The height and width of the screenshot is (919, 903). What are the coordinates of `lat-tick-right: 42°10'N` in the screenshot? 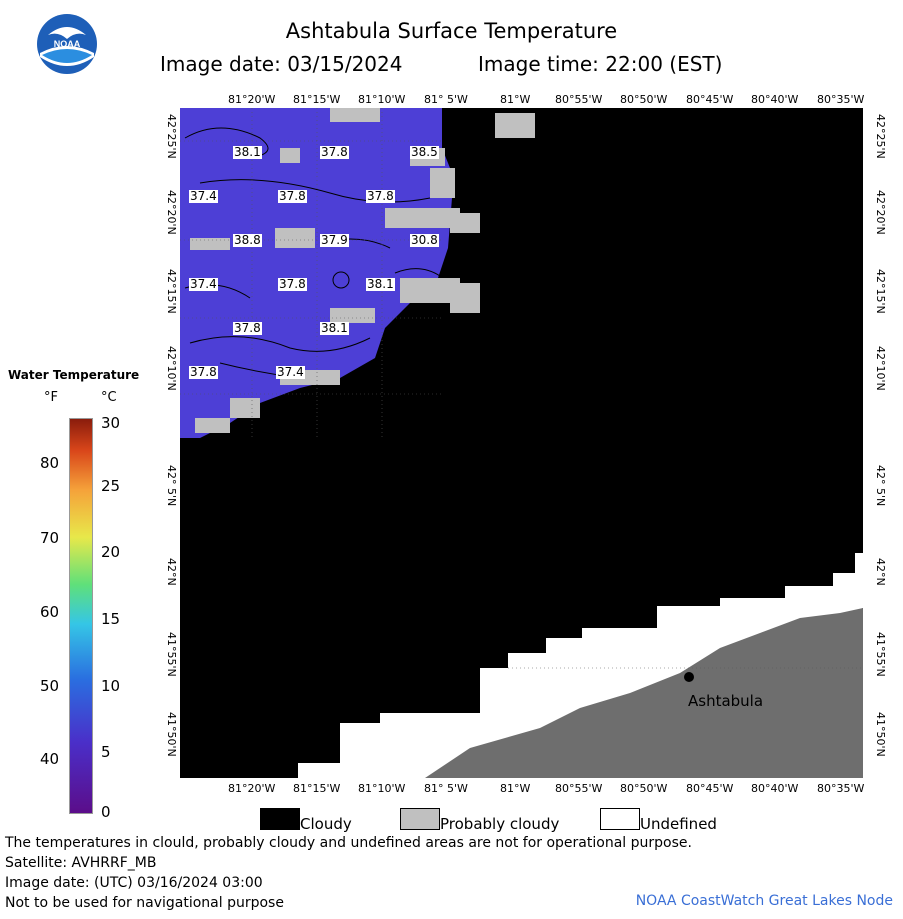 It's located at (880, 368).